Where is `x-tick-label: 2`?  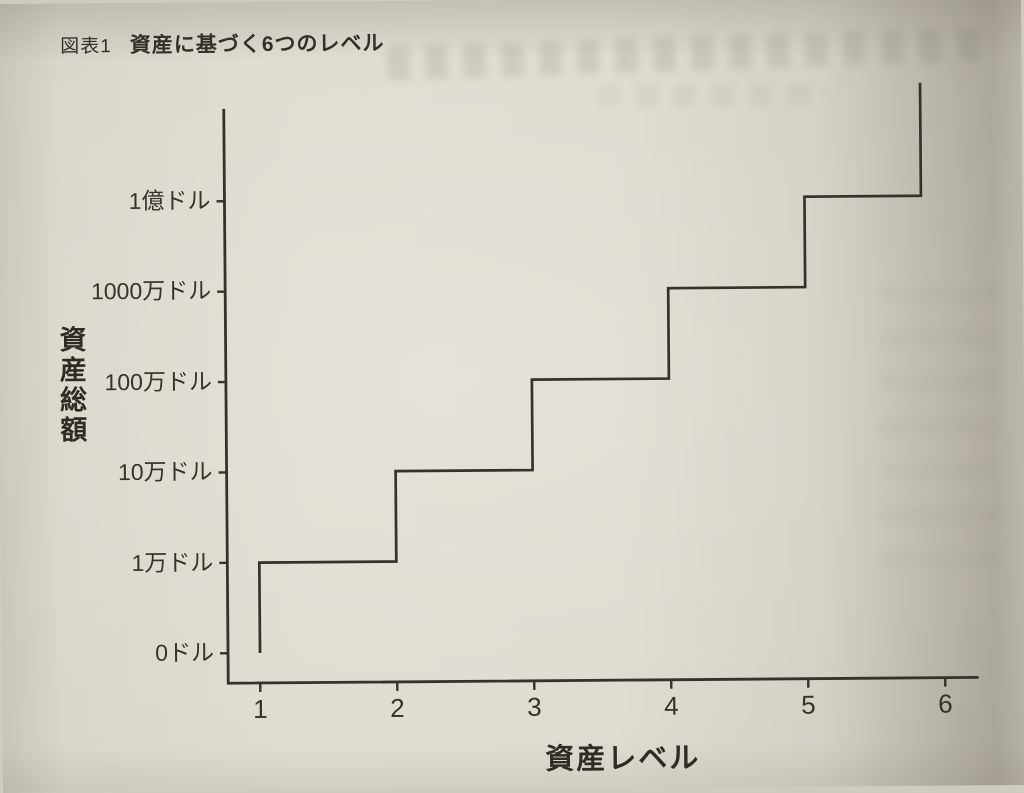
x-tick-label: 2 is located at coordinates (397, 708).